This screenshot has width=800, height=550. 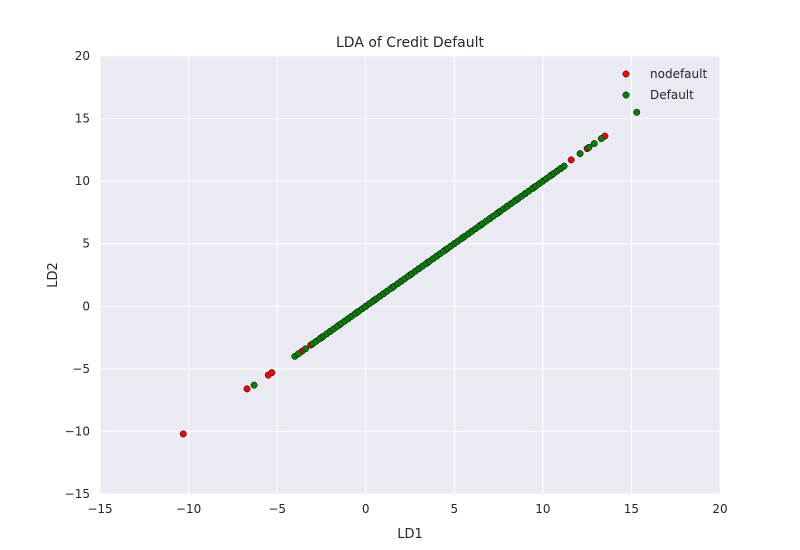 What do you see at coordinates (188, 509) in the screenshot?
I see `x-tick-label: −10` at bounding box center [188, 509].